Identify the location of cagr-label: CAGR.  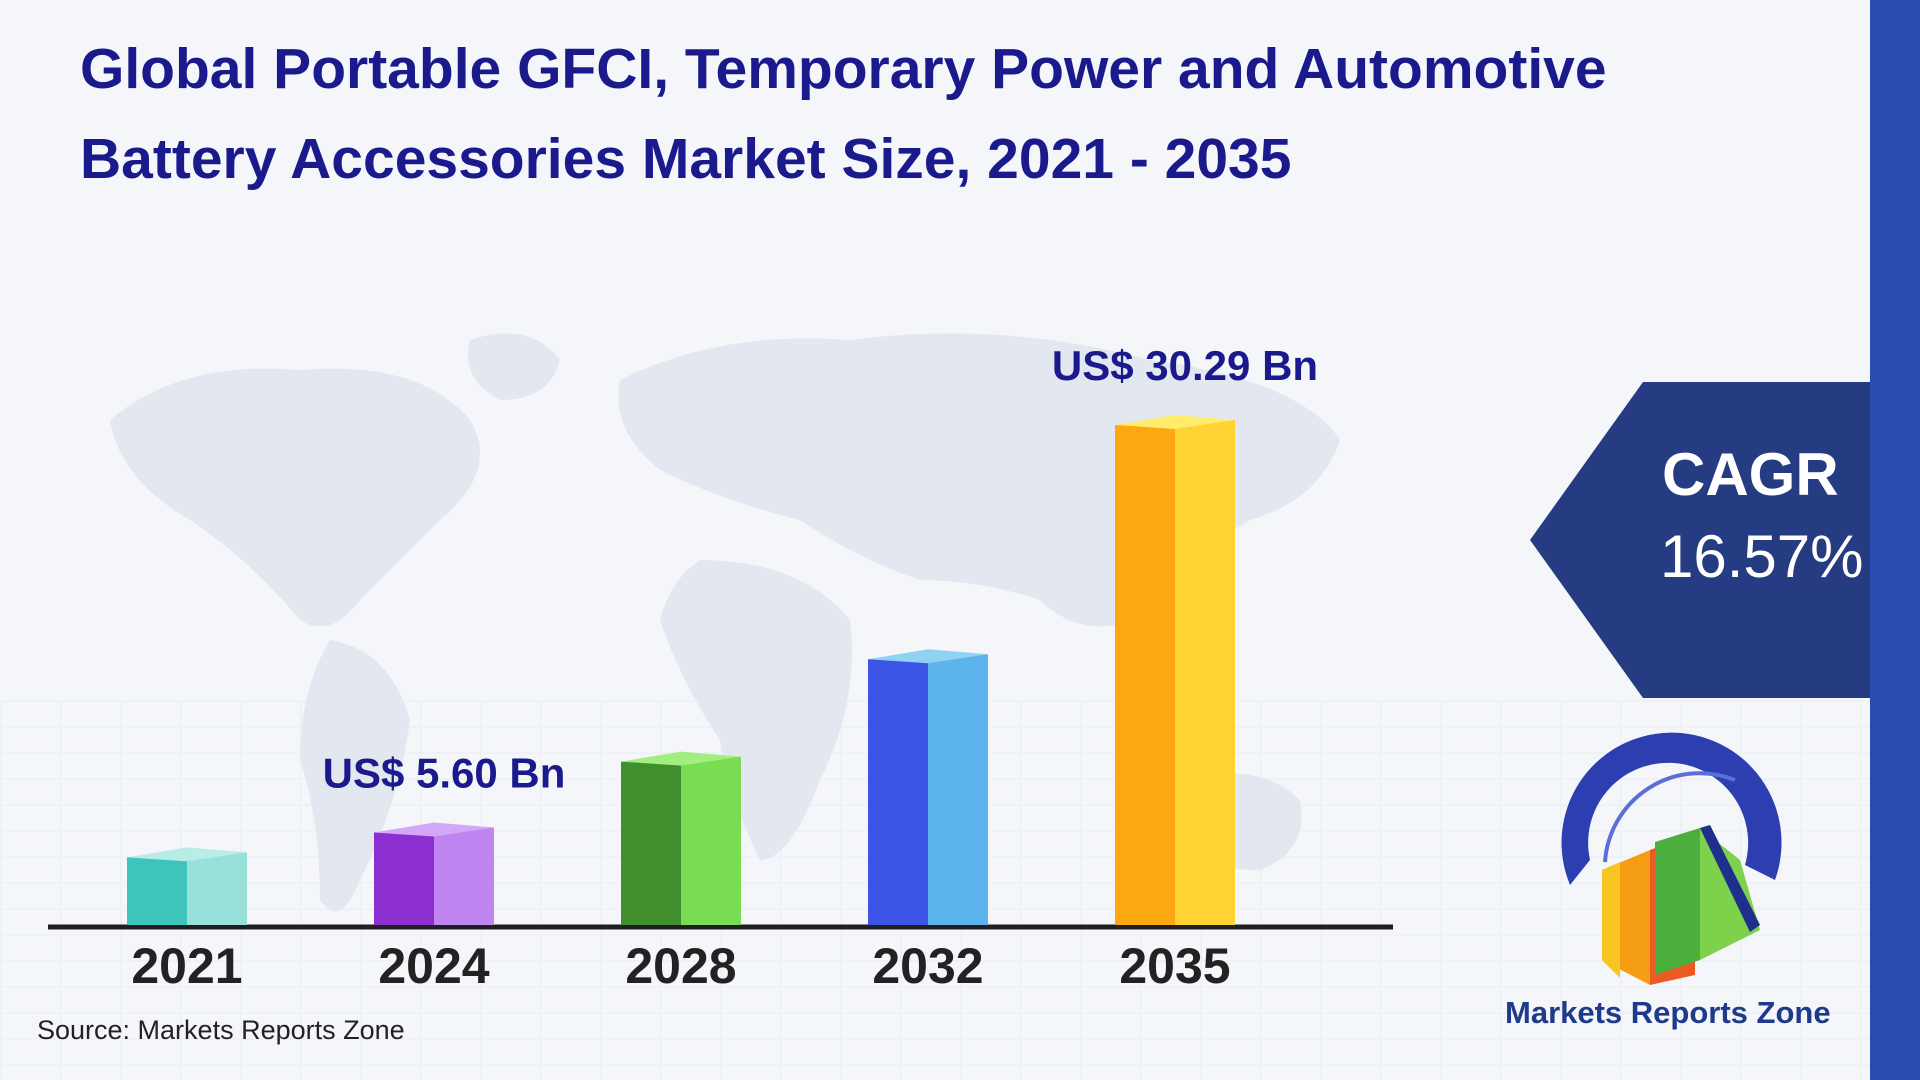
(1750, 474).